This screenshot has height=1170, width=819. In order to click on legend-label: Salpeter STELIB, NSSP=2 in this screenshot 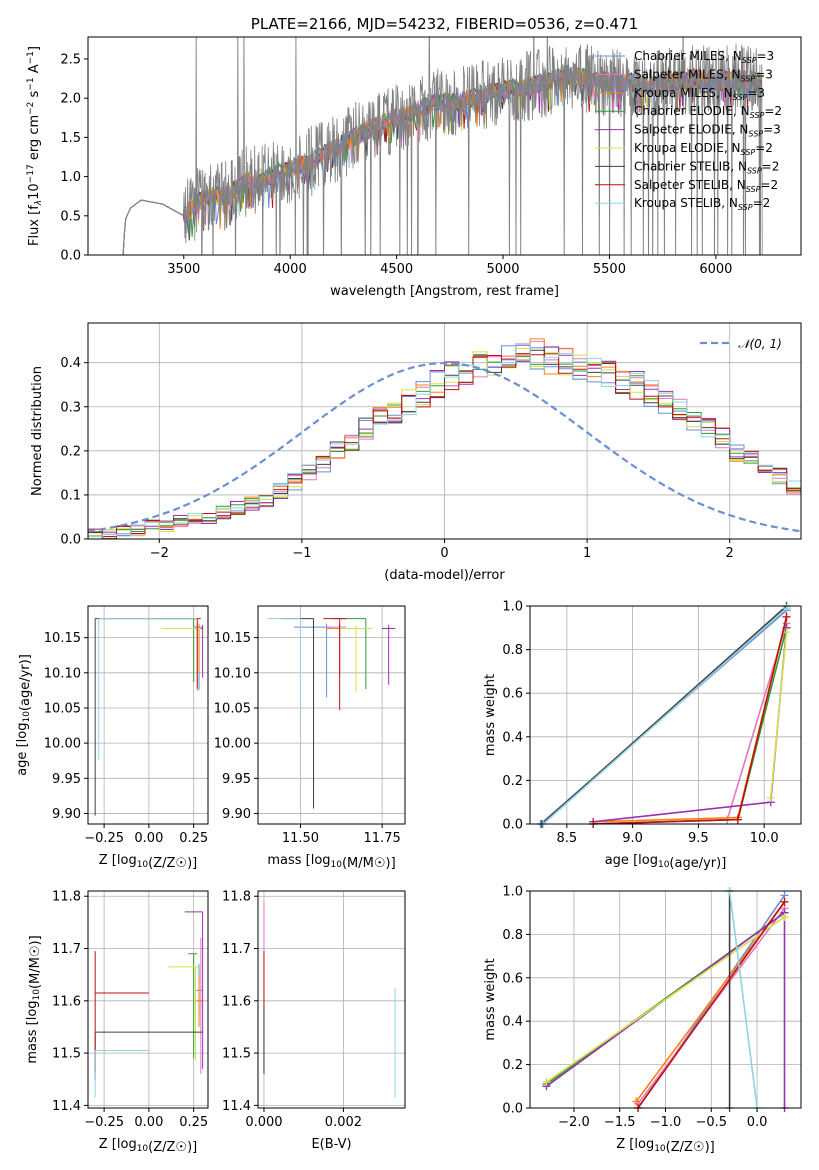, I will do `click(706, 186)`.